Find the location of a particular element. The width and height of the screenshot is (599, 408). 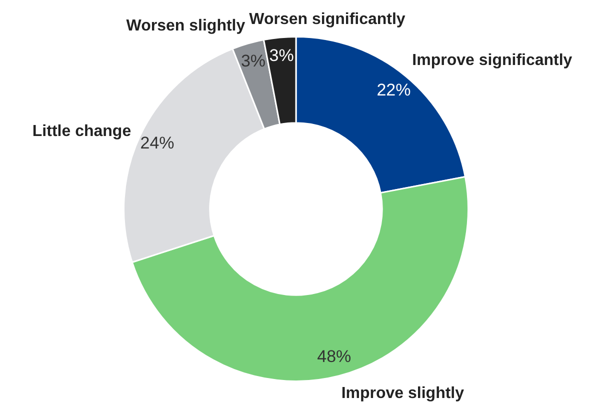

slice-label: Improve significantly is located at coordinates (492, 60).